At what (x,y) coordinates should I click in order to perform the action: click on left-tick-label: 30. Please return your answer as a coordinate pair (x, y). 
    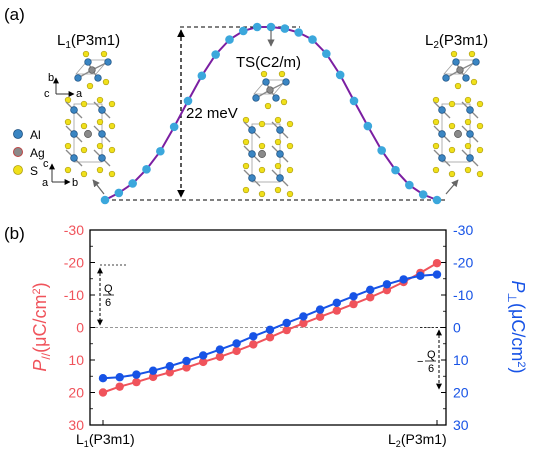
    Looking at the image, I should click on (76, 425).